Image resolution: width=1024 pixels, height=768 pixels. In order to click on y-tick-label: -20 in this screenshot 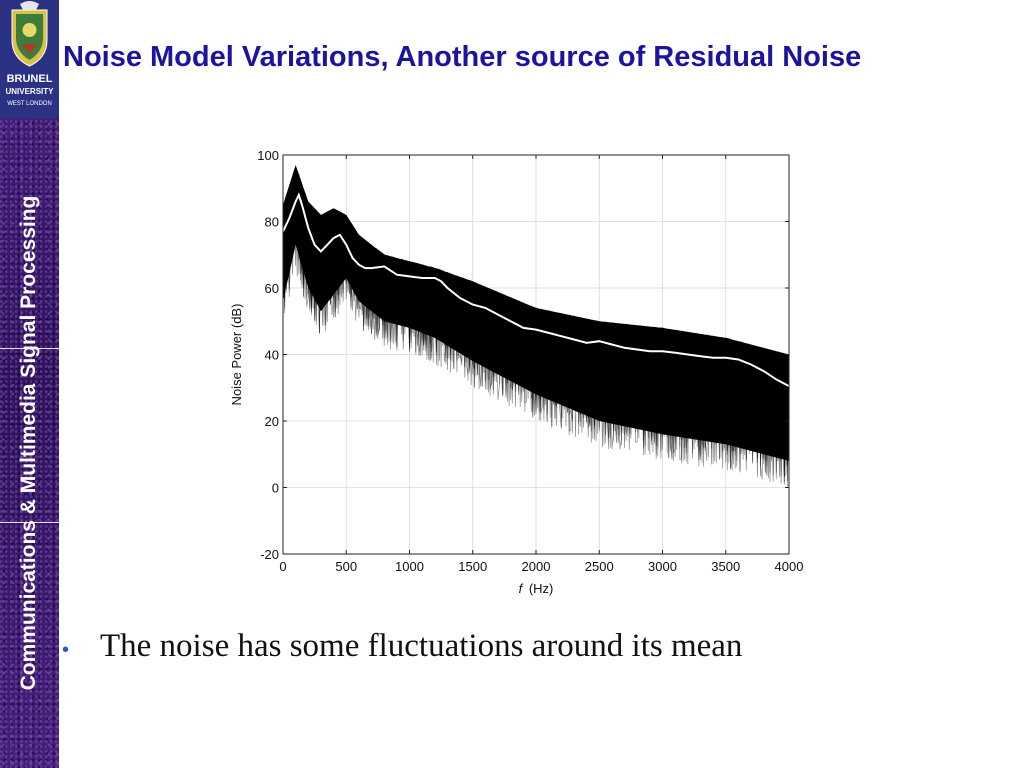, I will do `click(269, 554)`.